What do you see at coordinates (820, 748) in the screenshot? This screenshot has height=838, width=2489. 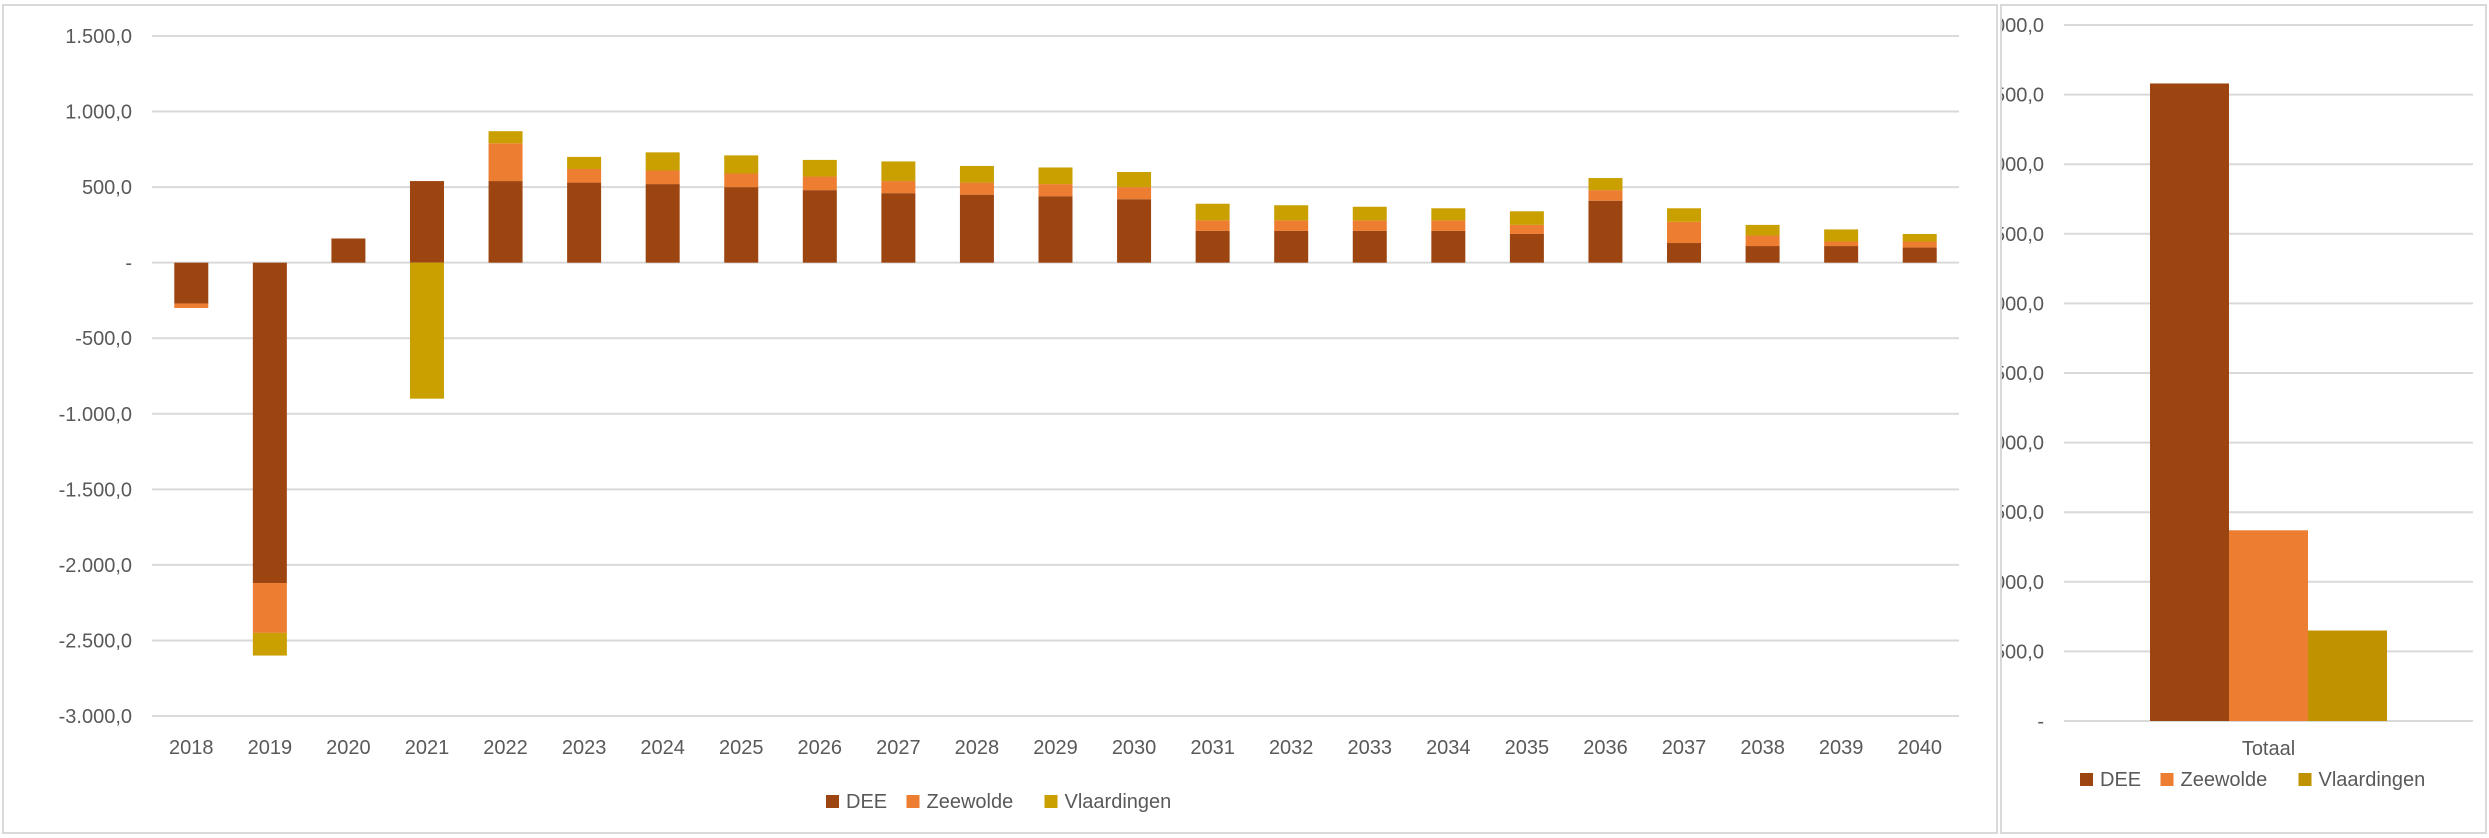 I see `x-tick-label: 2026` at bounding box center [820, 748].